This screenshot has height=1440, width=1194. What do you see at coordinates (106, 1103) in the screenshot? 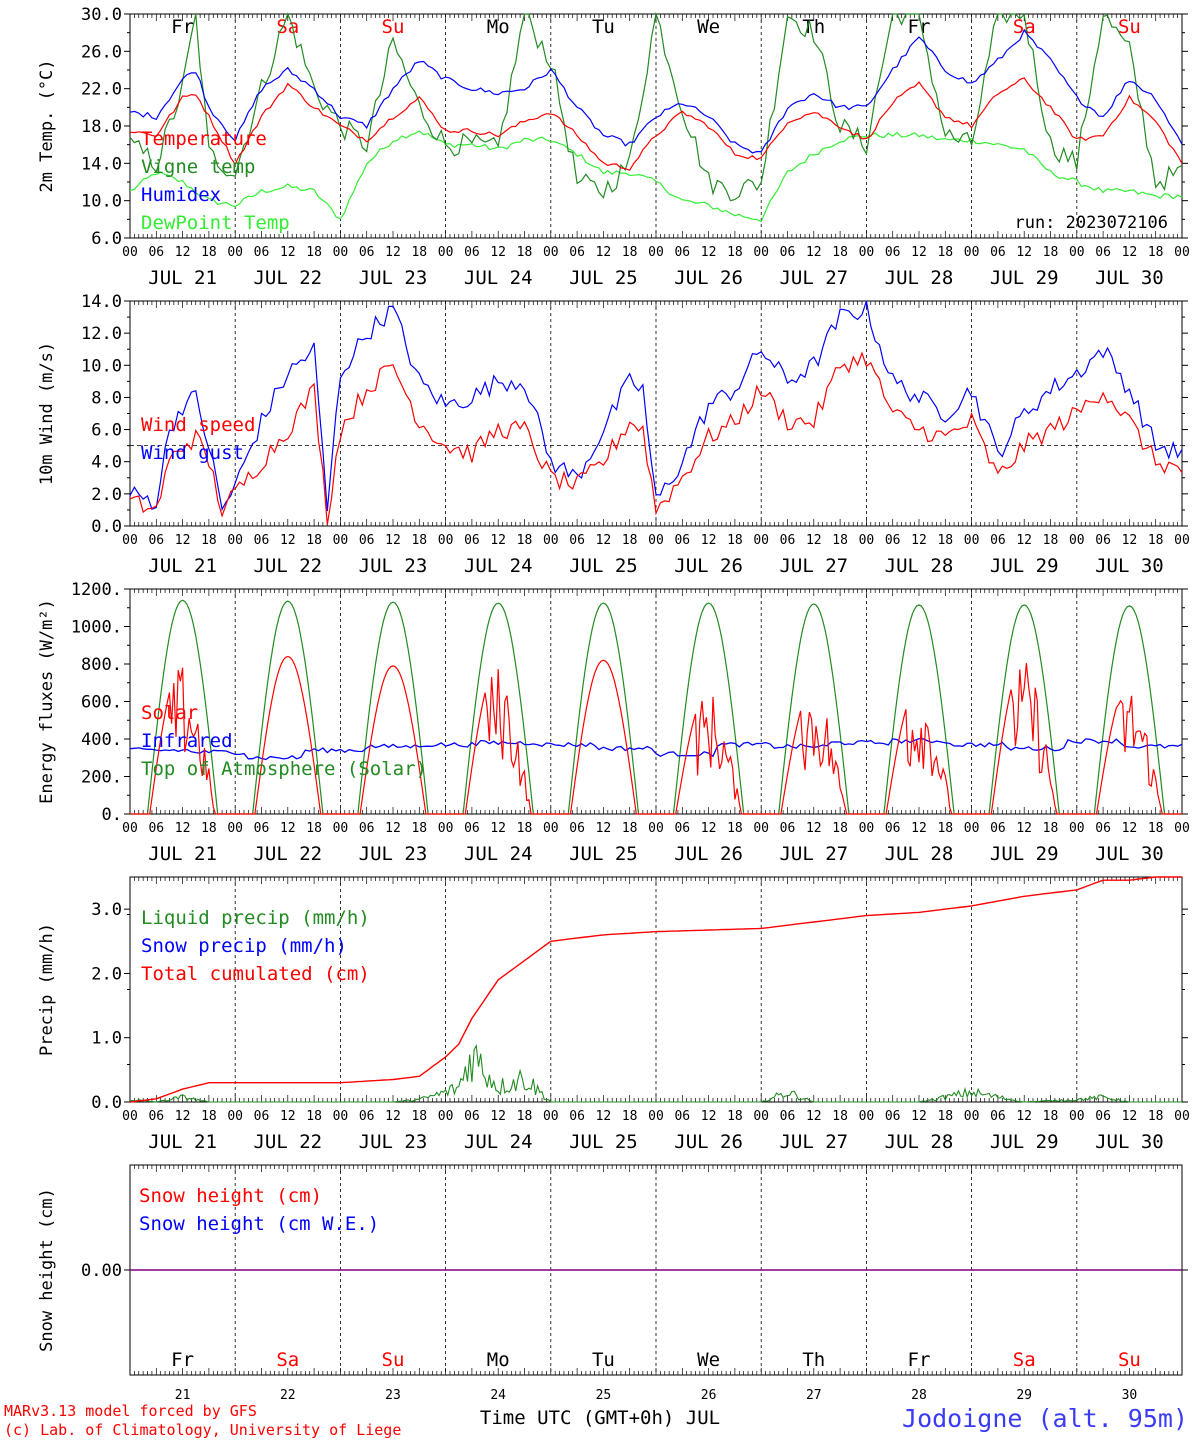
I see `y-tick-label: 0.0` at bounding box center [106, 1103].